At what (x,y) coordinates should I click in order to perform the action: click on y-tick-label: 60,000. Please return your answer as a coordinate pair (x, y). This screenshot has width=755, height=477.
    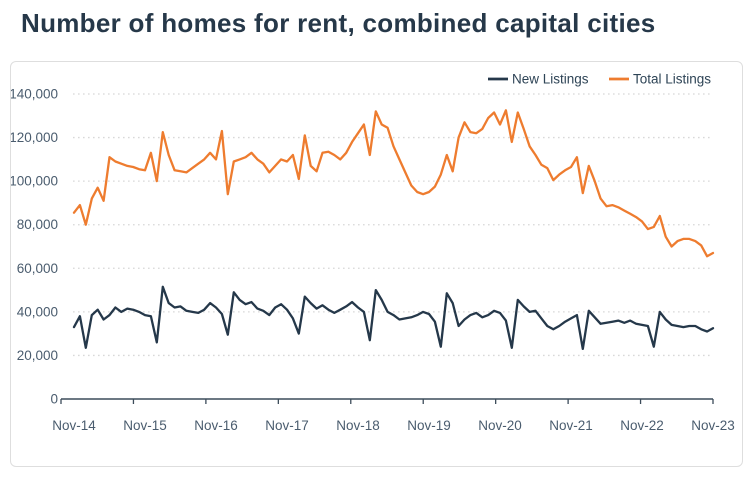
    Looking at the image, I should click on (37, 268).